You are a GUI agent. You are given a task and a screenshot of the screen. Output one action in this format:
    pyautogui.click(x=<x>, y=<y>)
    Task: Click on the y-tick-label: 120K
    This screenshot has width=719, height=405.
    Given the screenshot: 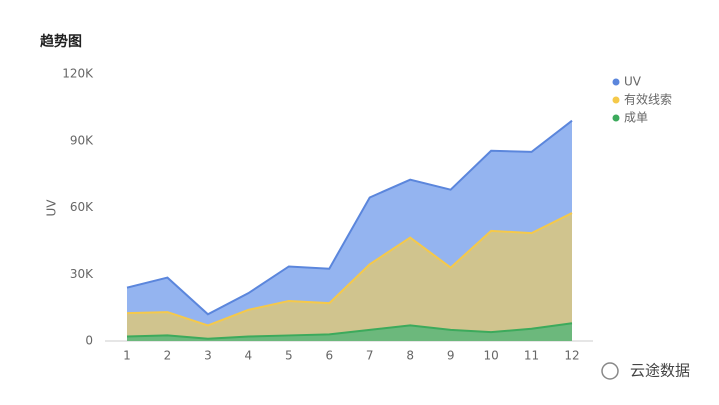 What is the action you would take?
    pyautogui.click(x=78, y=74)
    